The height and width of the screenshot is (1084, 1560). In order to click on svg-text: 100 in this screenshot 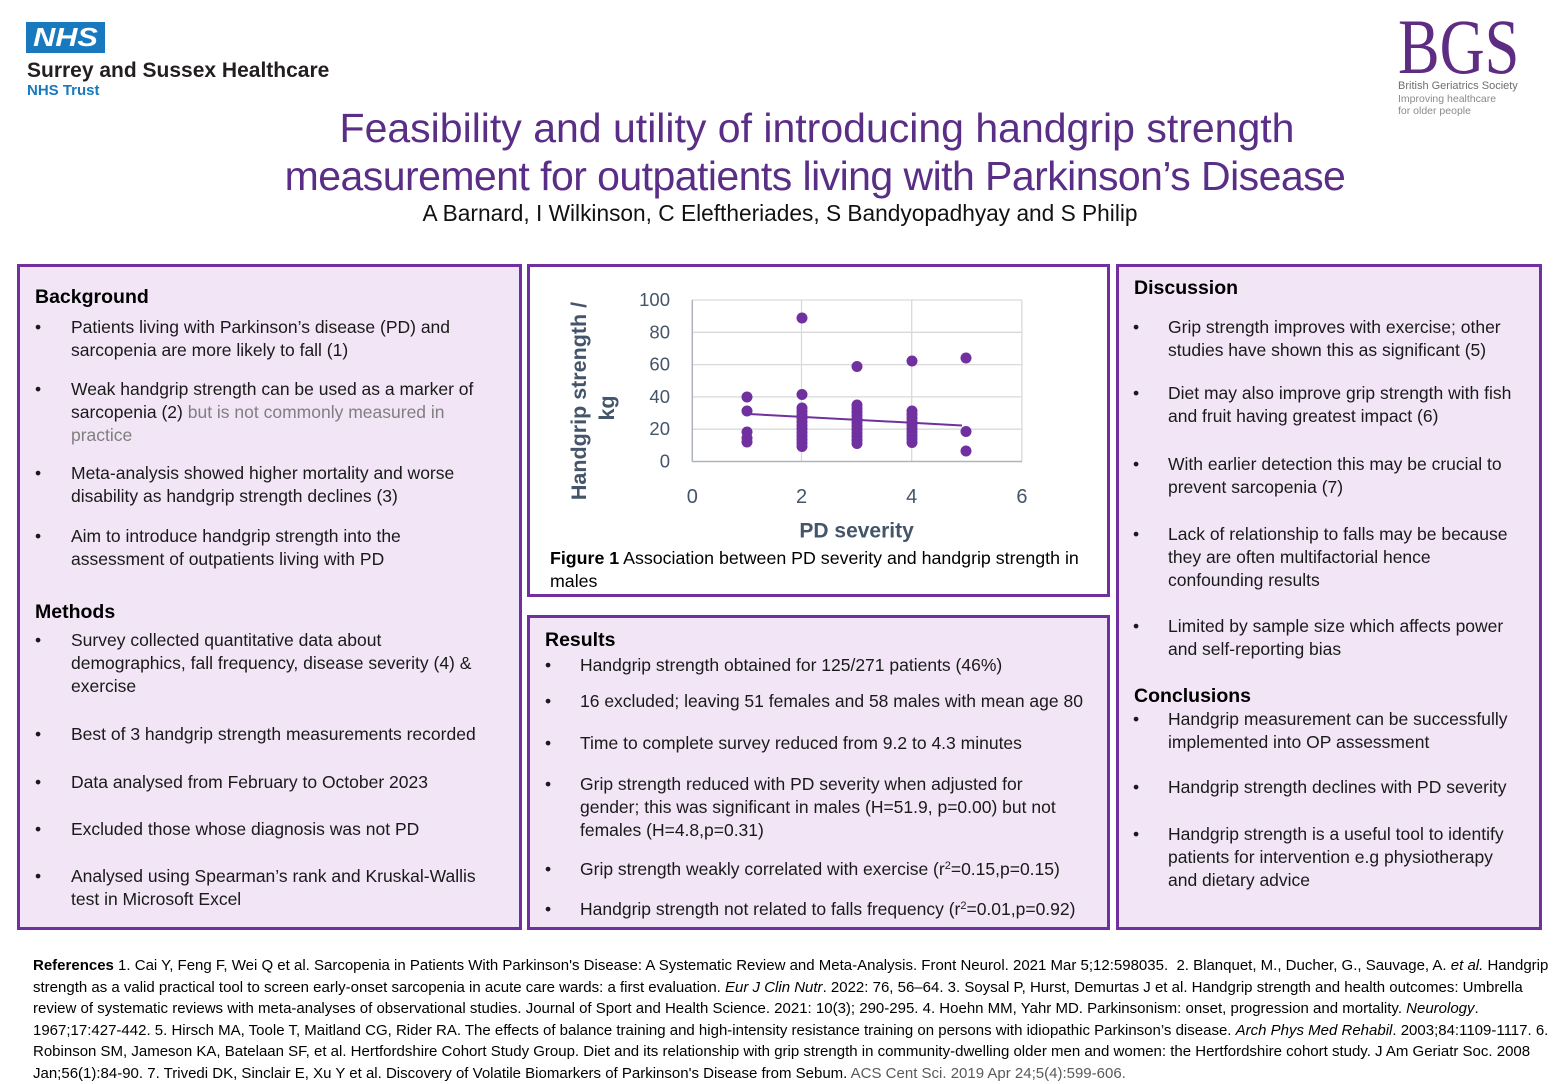, I will do `click(654, 299)`.